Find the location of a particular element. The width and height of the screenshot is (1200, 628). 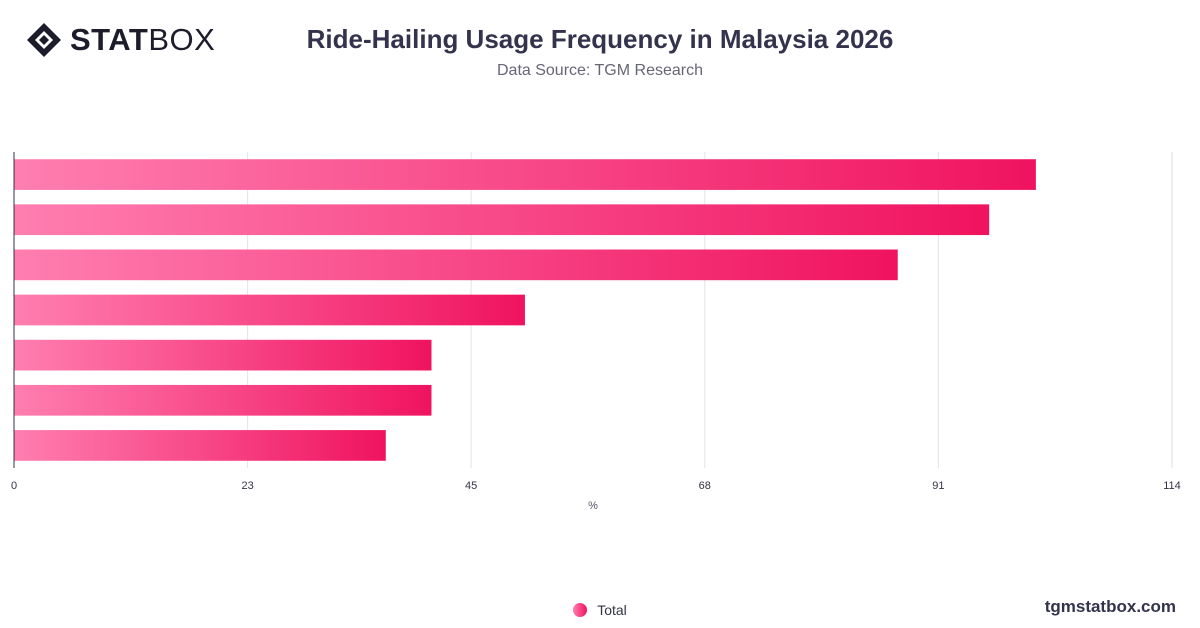

chart-subtitle: Data Source: TGM Research is located at coordinates (599, 70).